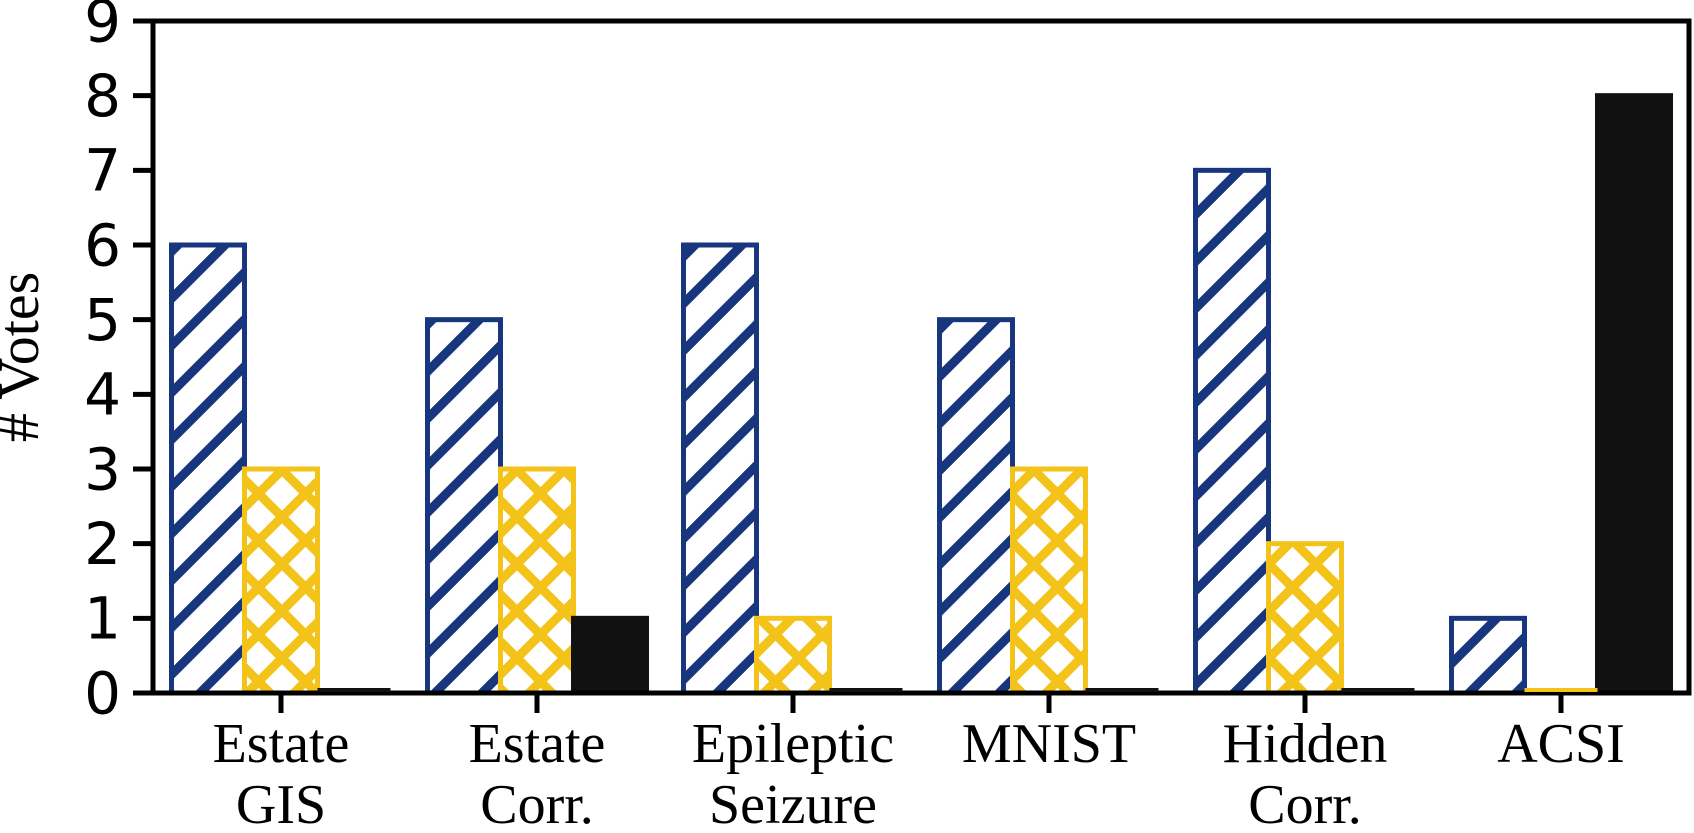  I want to click on y-tick-label-2: 2, so click(102, 544).